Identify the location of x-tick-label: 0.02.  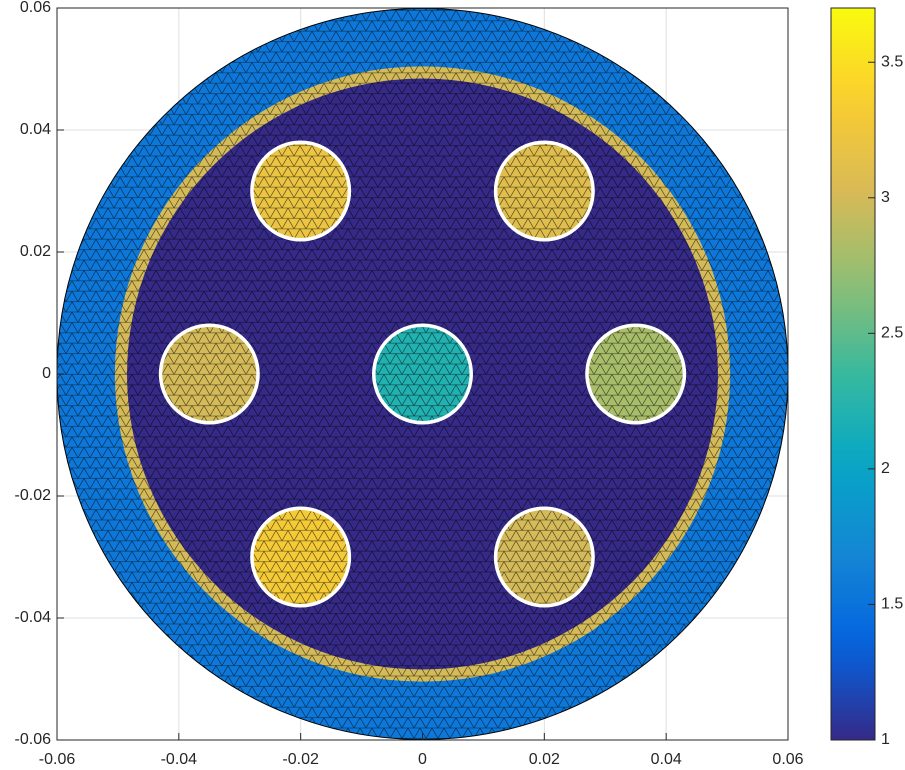
(544, 759).